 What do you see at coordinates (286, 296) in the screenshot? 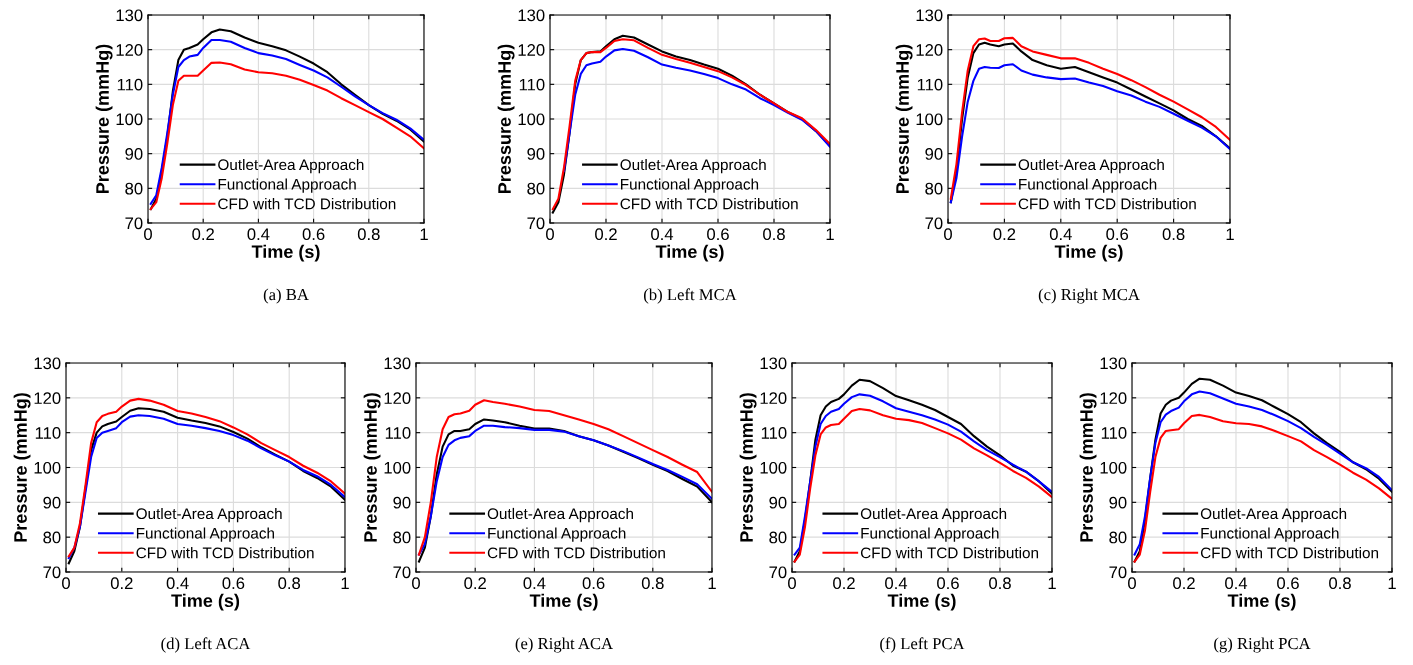
I see `text: (a) BA` at bounding box center [286, 296].